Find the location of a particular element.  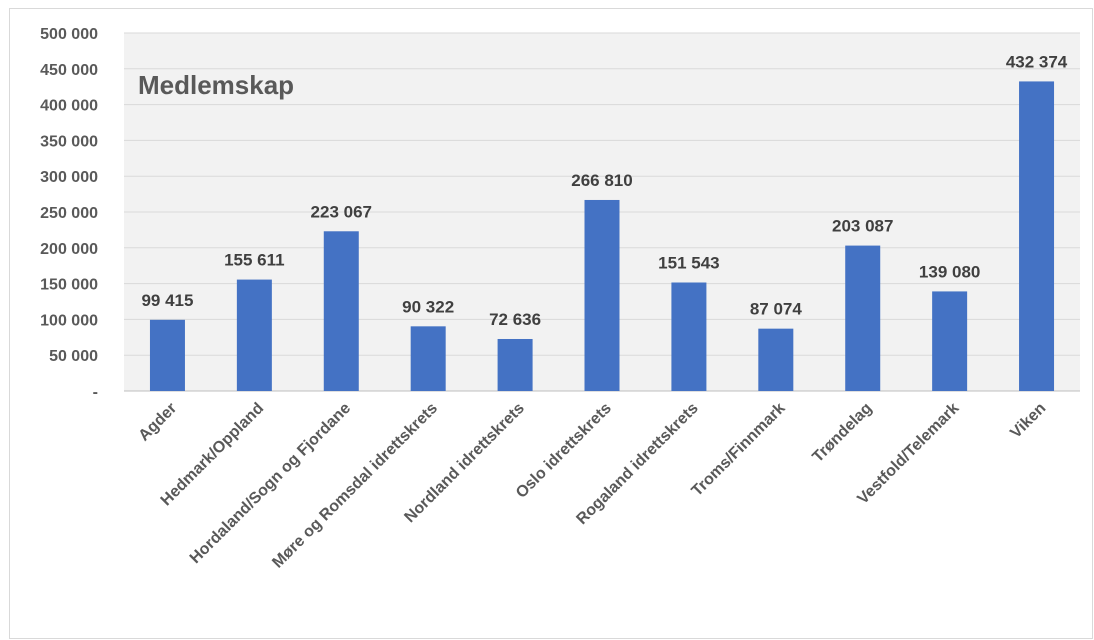

data-label: 139 080 is located at coordinates (949, 271).